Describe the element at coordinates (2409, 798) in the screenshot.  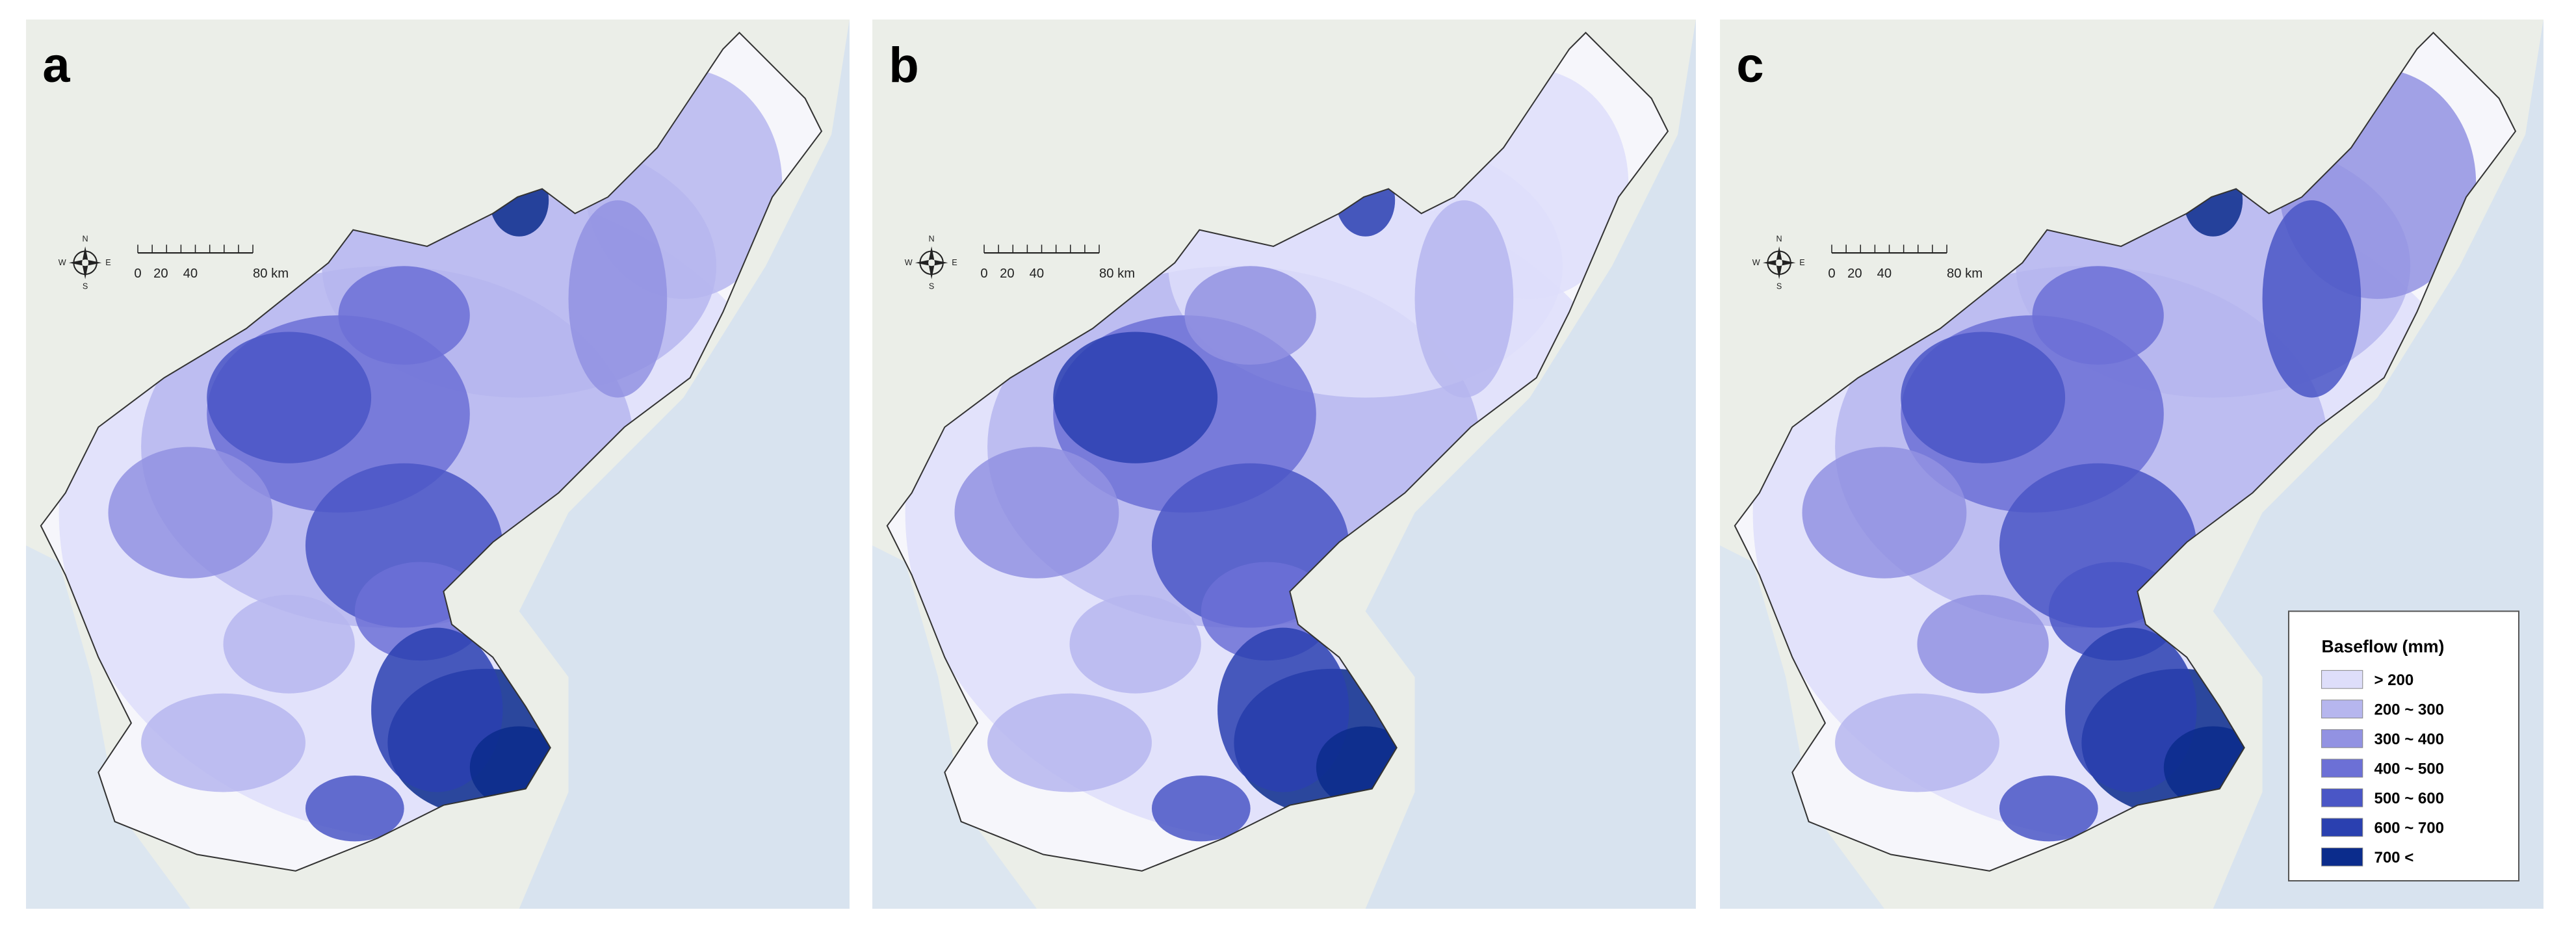
I see `legend-label: 500 ~ 600` at that location.